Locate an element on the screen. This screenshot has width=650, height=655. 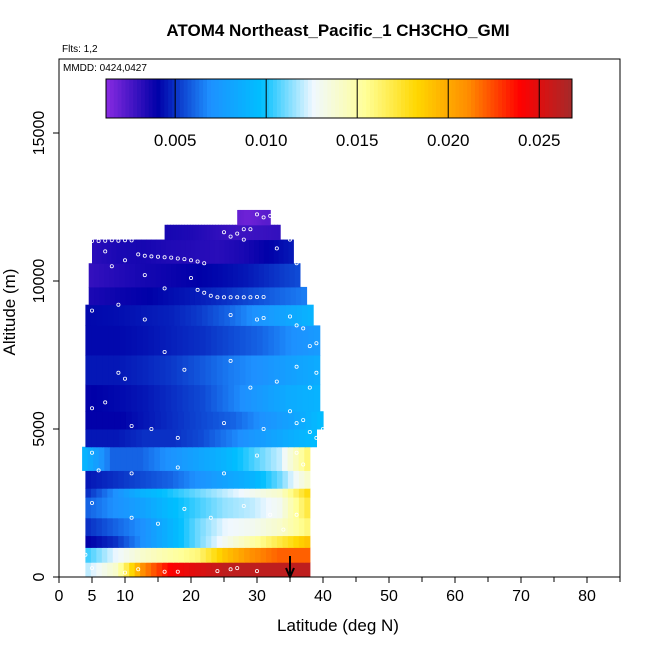
x-tick-label: 60 is located at coordinates (455, 596).